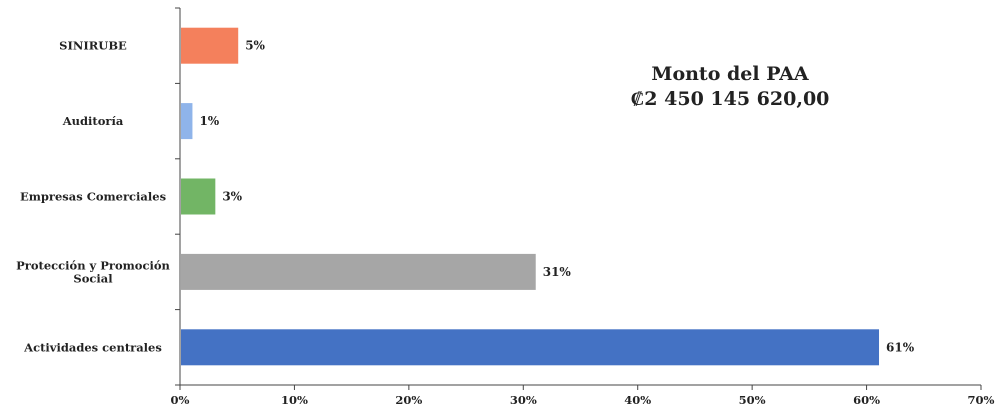 The width and height of the screenshot is (1000, 410). What do you see at coordinates (523, 400) in the screenshot?
I see `x-tick-label: 30%` at bounding box center [523, 400].